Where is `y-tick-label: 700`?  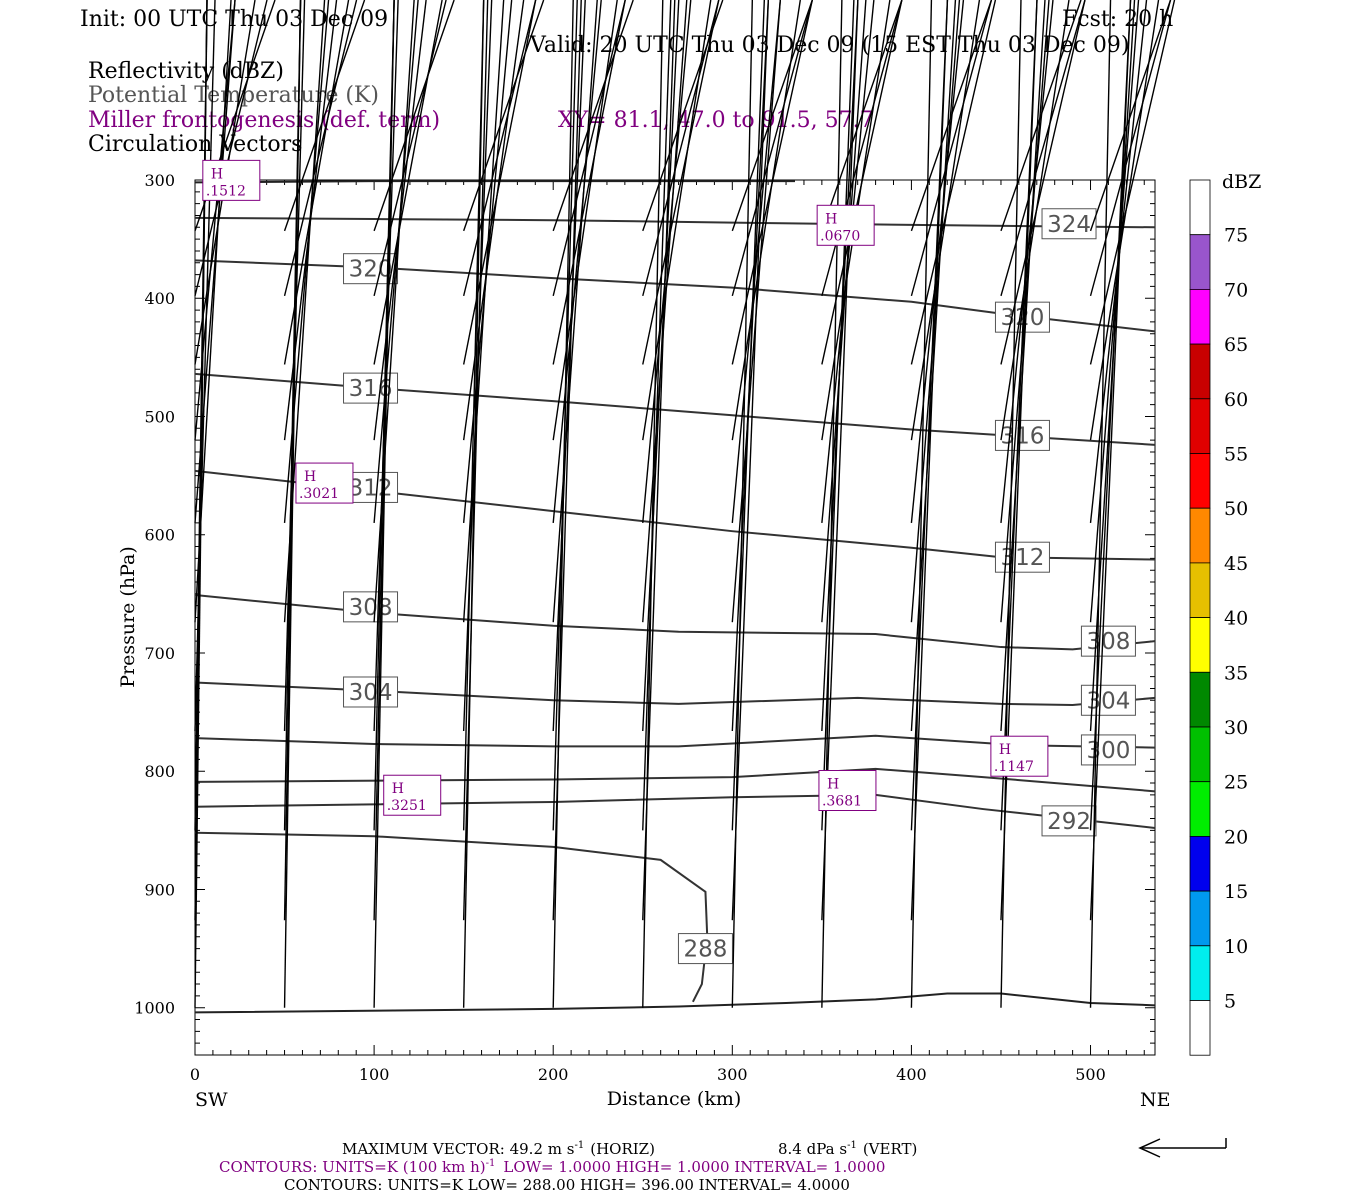 y-tick-label: 700 is located at coordinates (159, 653).